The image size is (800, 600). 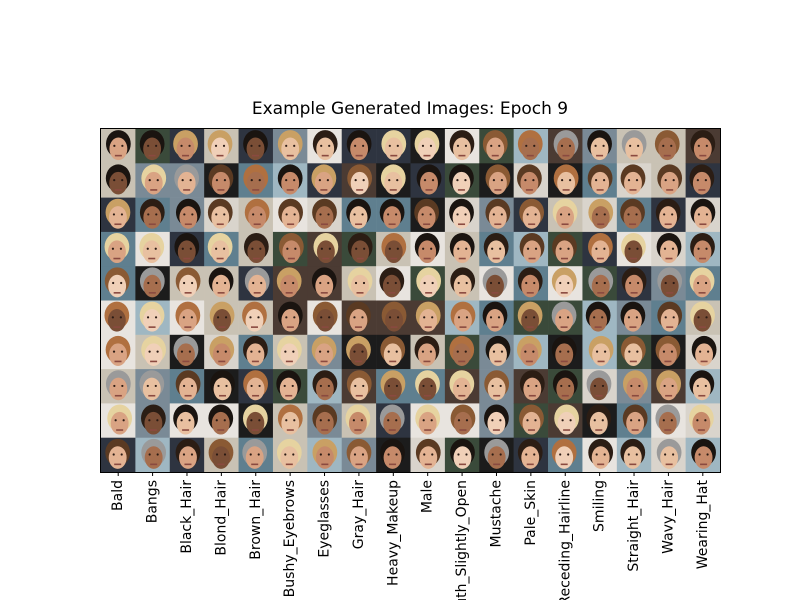 What do you see at coordinates (393, 533) in the screenshot?
I see `x-tick-label: Heavy_Makeup` at bounding box center [393, 533].